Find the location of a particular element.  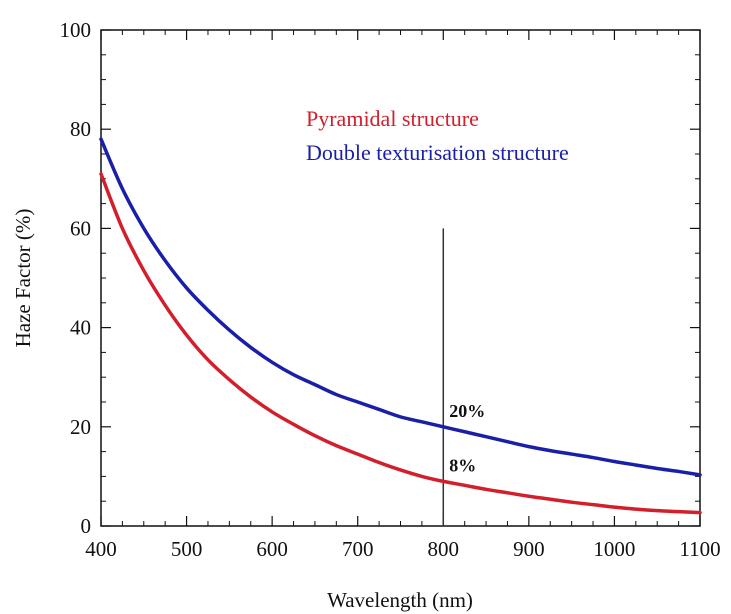

x-tick-label: 1000 is located at coordinates (614, 549).